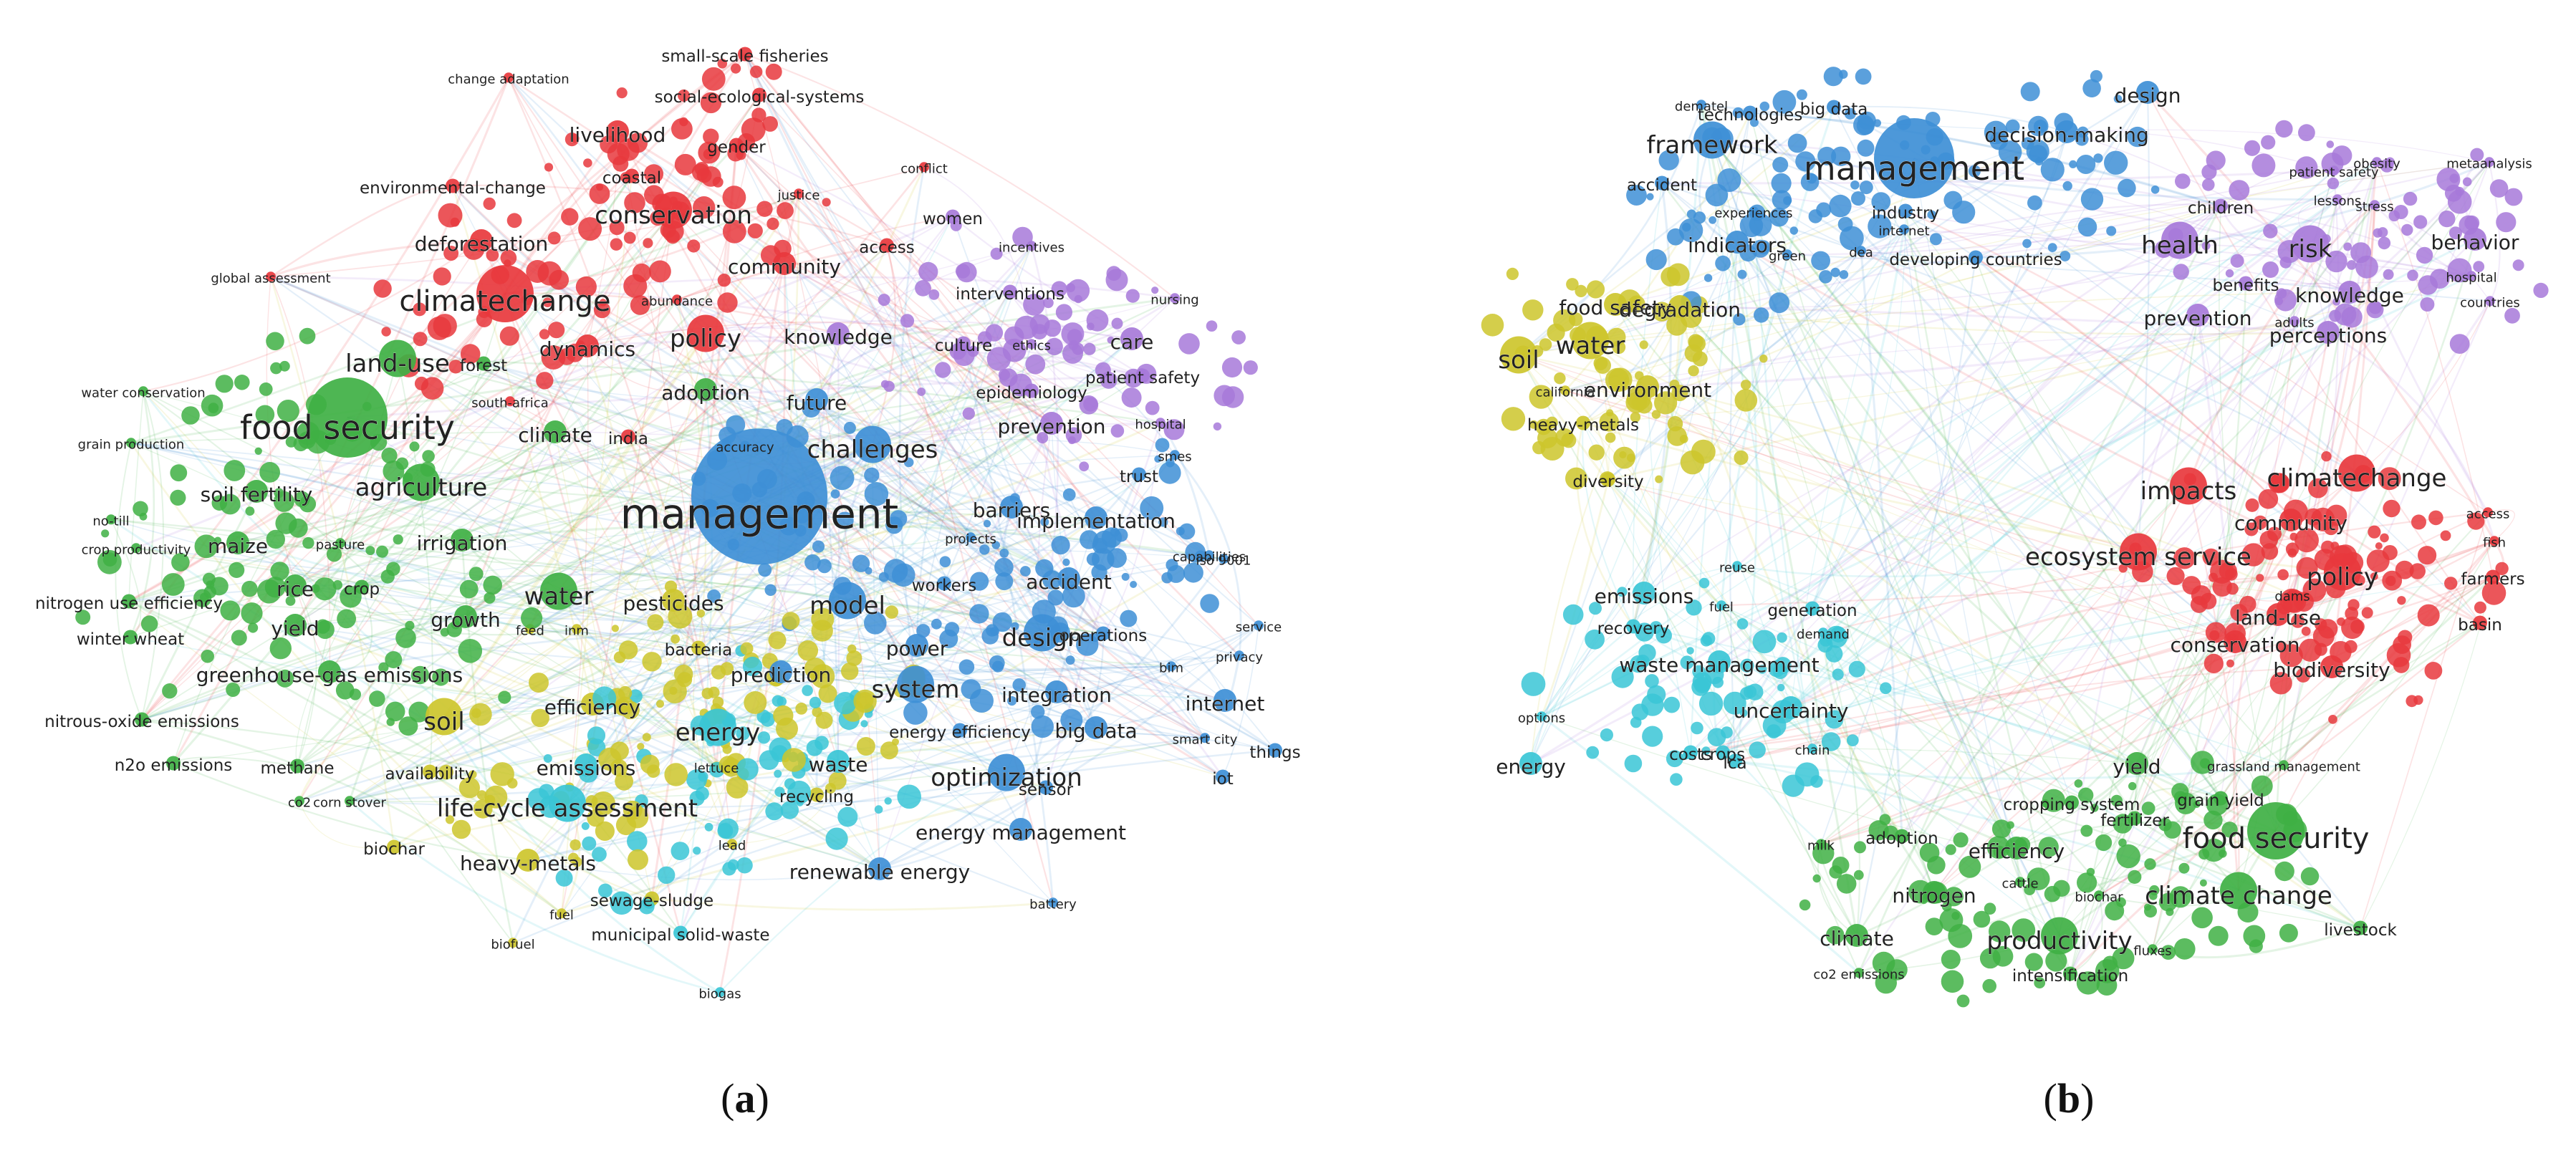  I want to click on term-label: fish, so click(2494, 543).